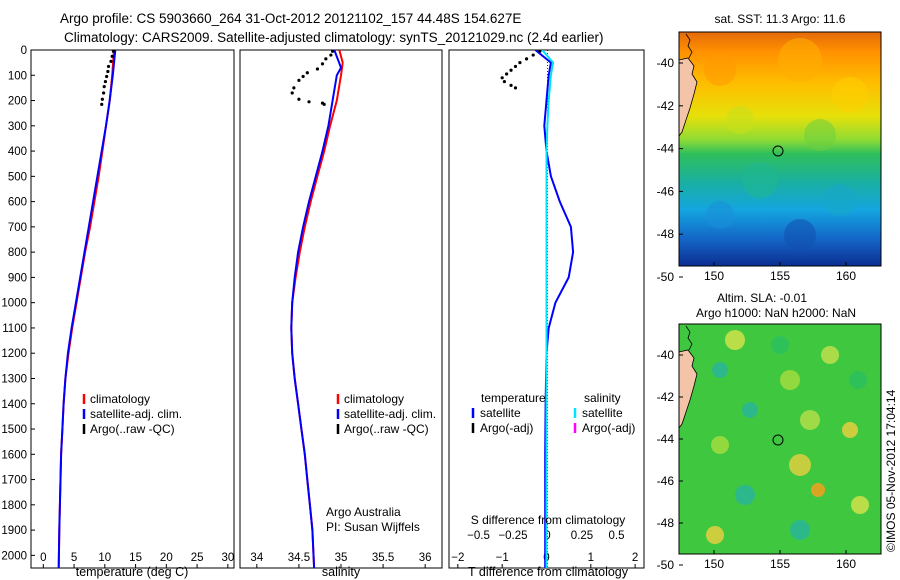  Describe the element at coordinates (14, 379) in the screenshot. I see `depth-tick-label: 1300` at that location.